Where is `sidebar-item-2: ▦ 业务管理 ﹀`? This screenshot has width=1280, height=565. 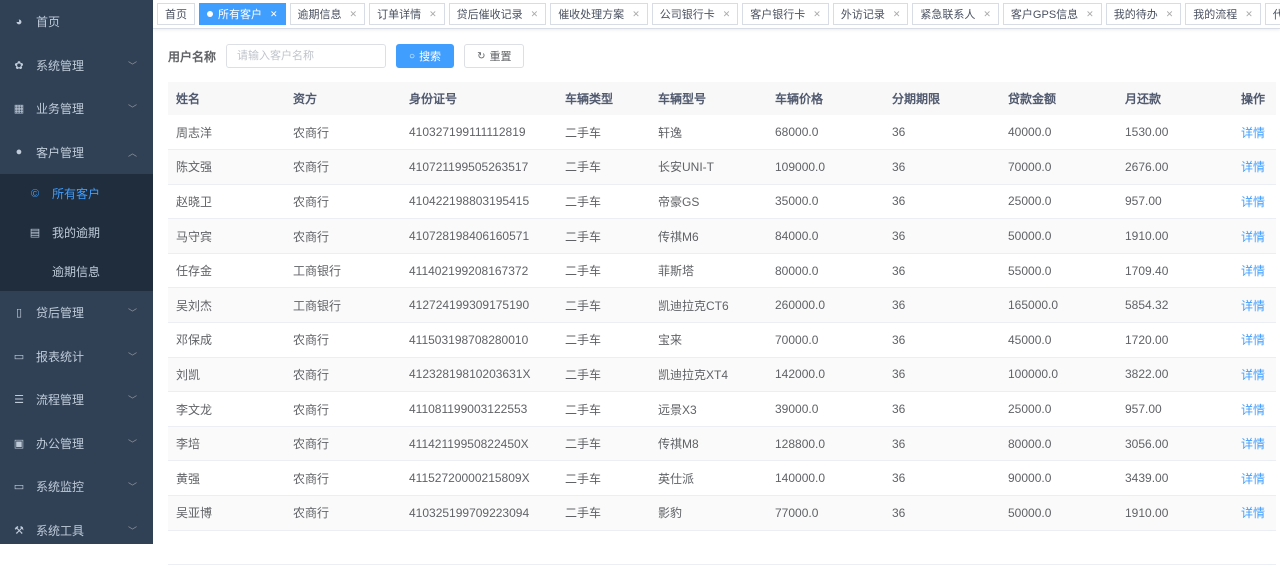 sidebar-item-2: ▦ 业务管理 ﹀ is located at coordinates (76, 109).